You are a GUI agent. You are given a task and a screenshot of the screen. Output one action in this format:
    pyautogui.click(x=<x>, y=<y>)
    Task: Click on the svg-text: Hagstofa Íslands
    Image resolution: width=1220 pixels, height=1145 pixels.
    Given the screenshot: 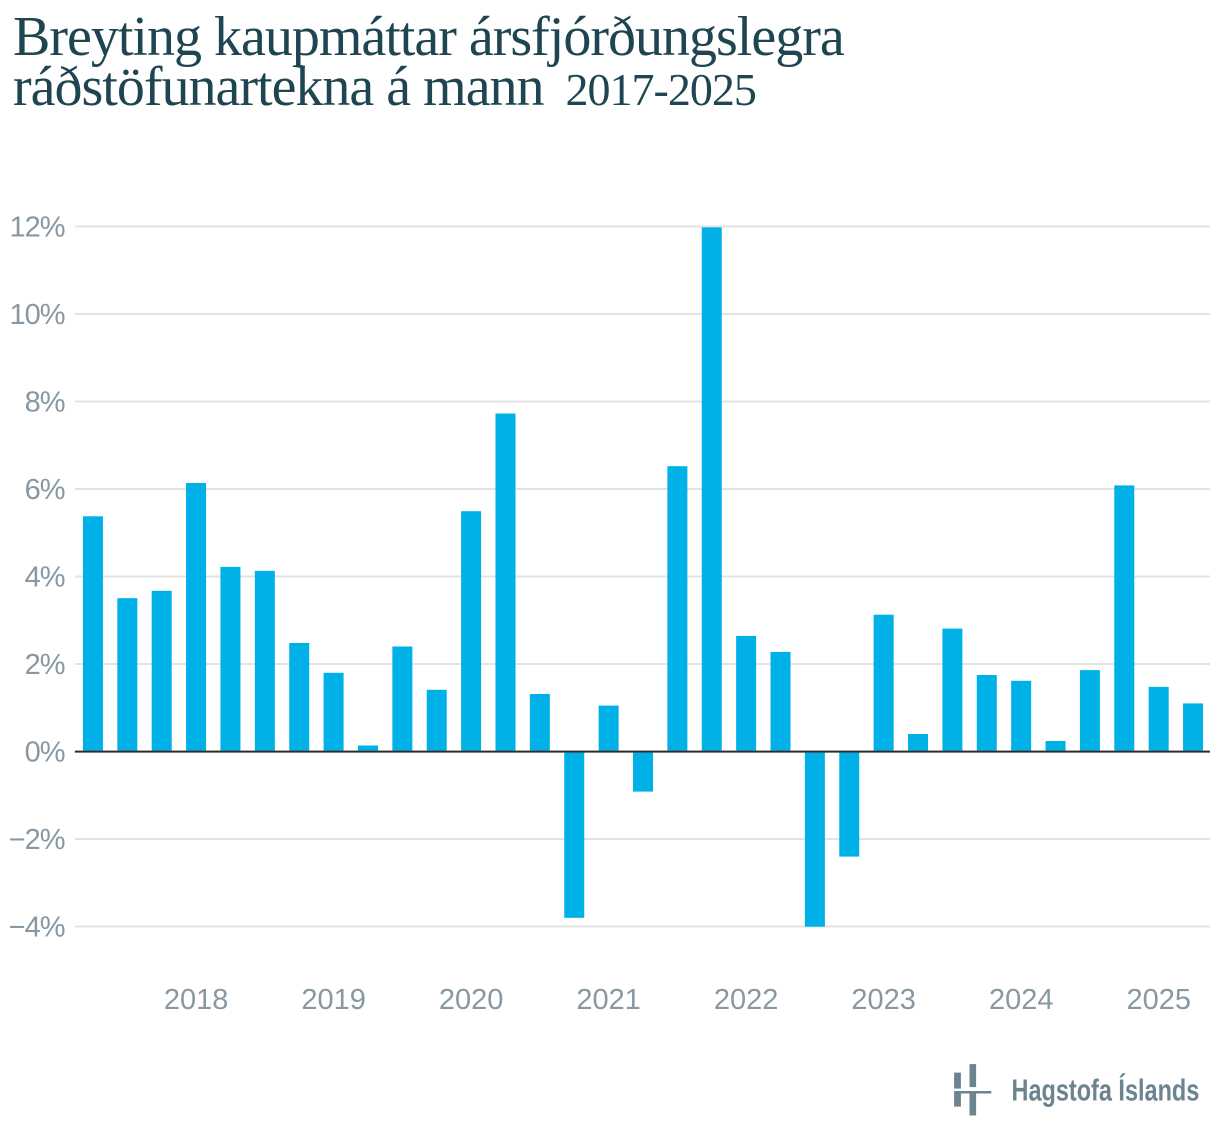 What is the action you would take?
    pyautogui.click(x=1106, y=1090)
    